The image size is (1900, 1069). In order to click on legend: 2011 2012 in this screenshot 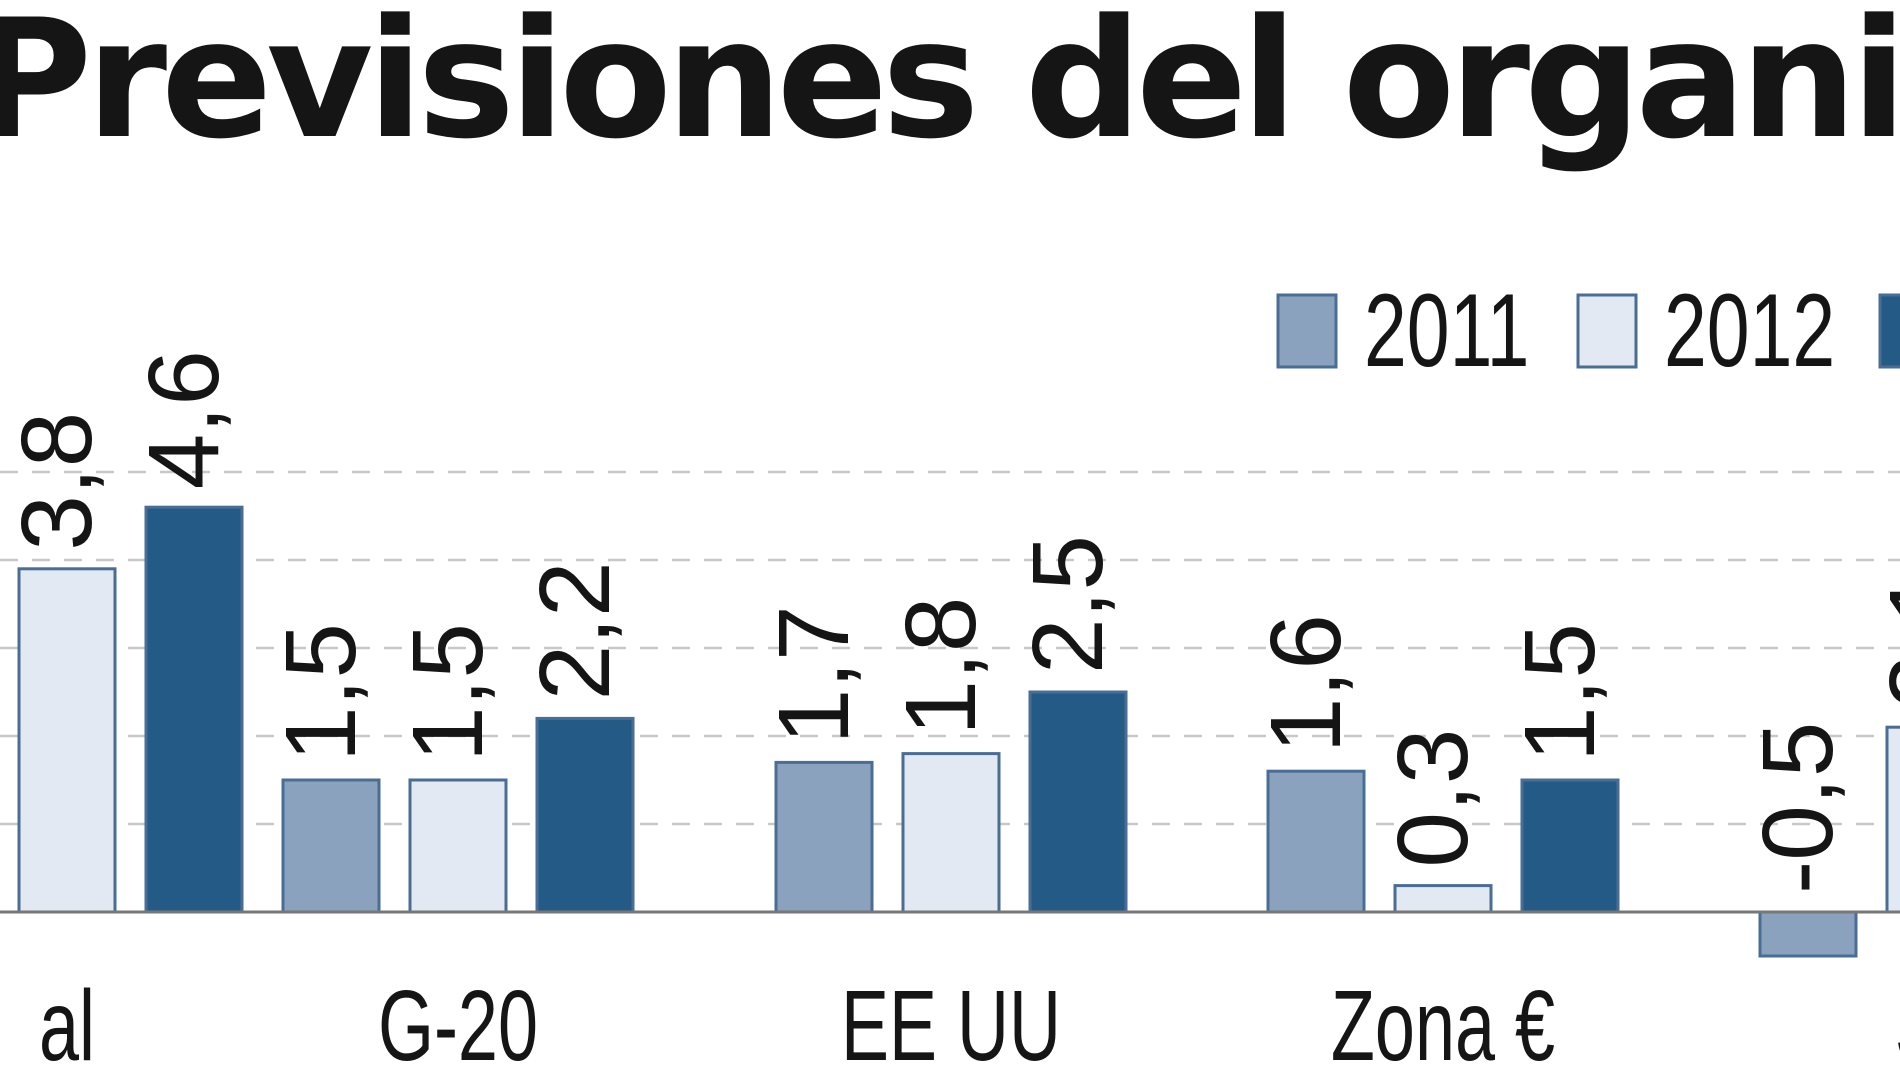, I will do `click(1588, 331)`.